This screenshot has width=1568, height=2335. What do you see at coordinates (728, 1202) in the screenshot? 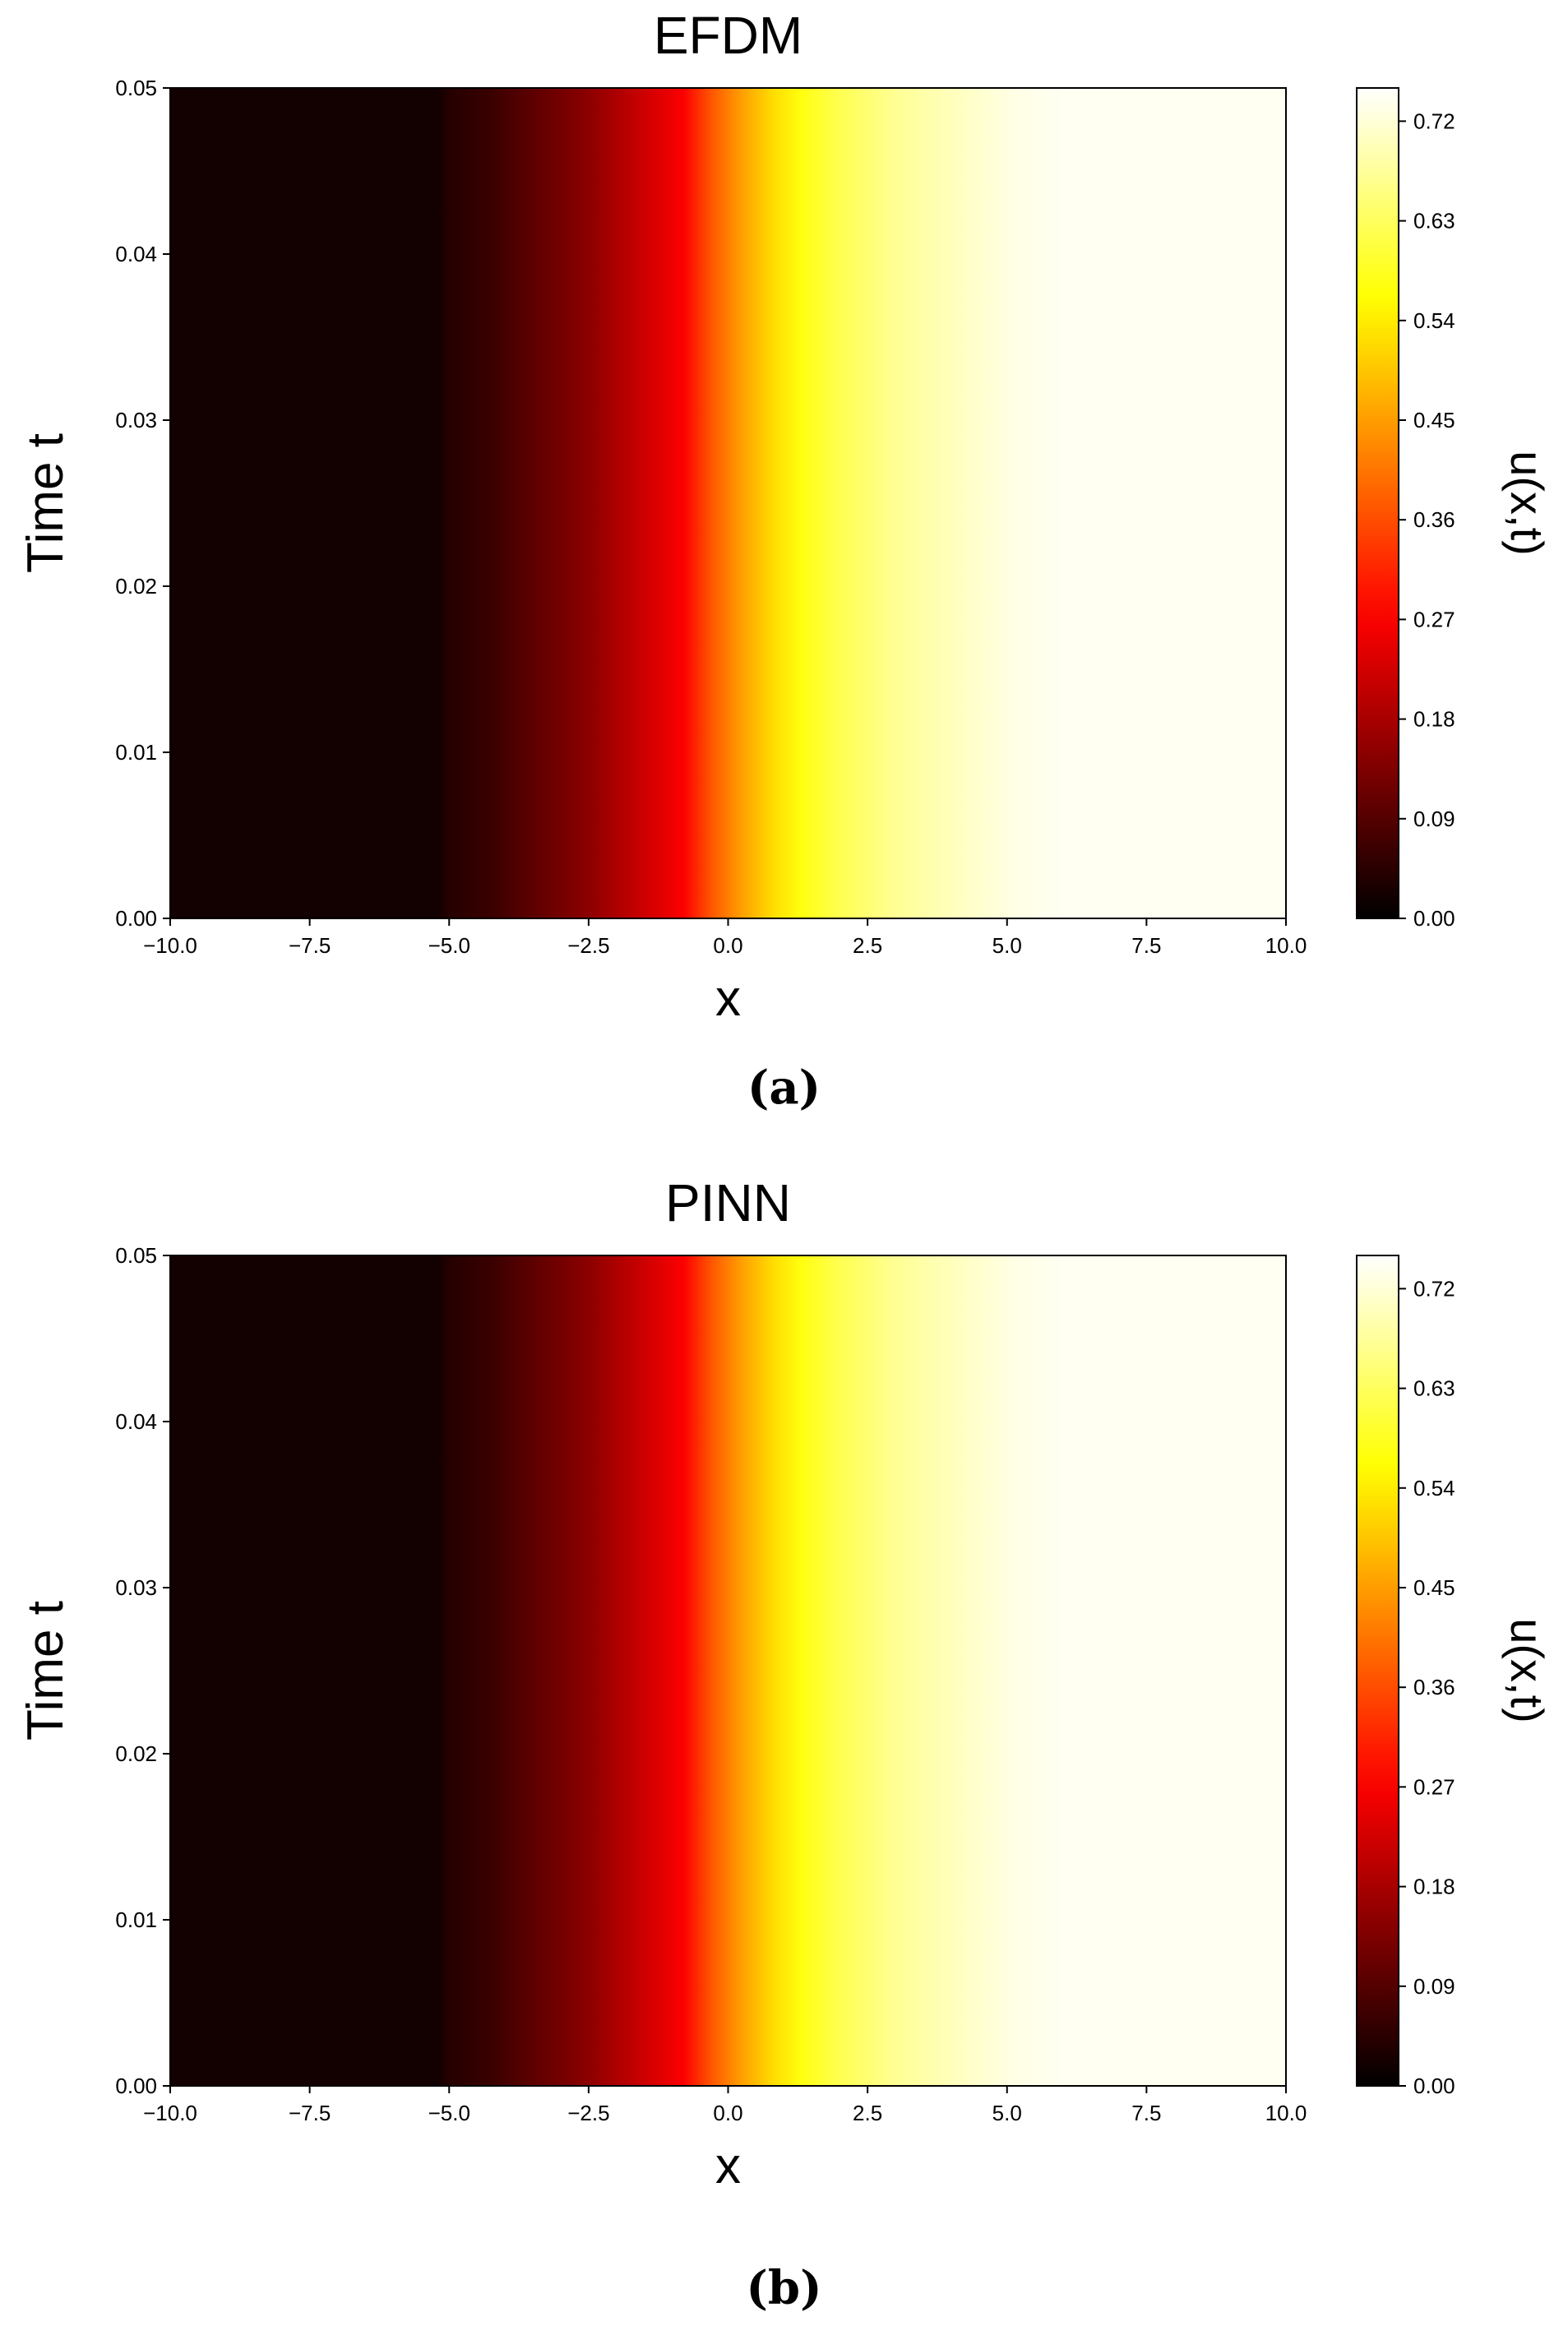
I see `chart-title: PINN` at bounding box center [728, 1202].